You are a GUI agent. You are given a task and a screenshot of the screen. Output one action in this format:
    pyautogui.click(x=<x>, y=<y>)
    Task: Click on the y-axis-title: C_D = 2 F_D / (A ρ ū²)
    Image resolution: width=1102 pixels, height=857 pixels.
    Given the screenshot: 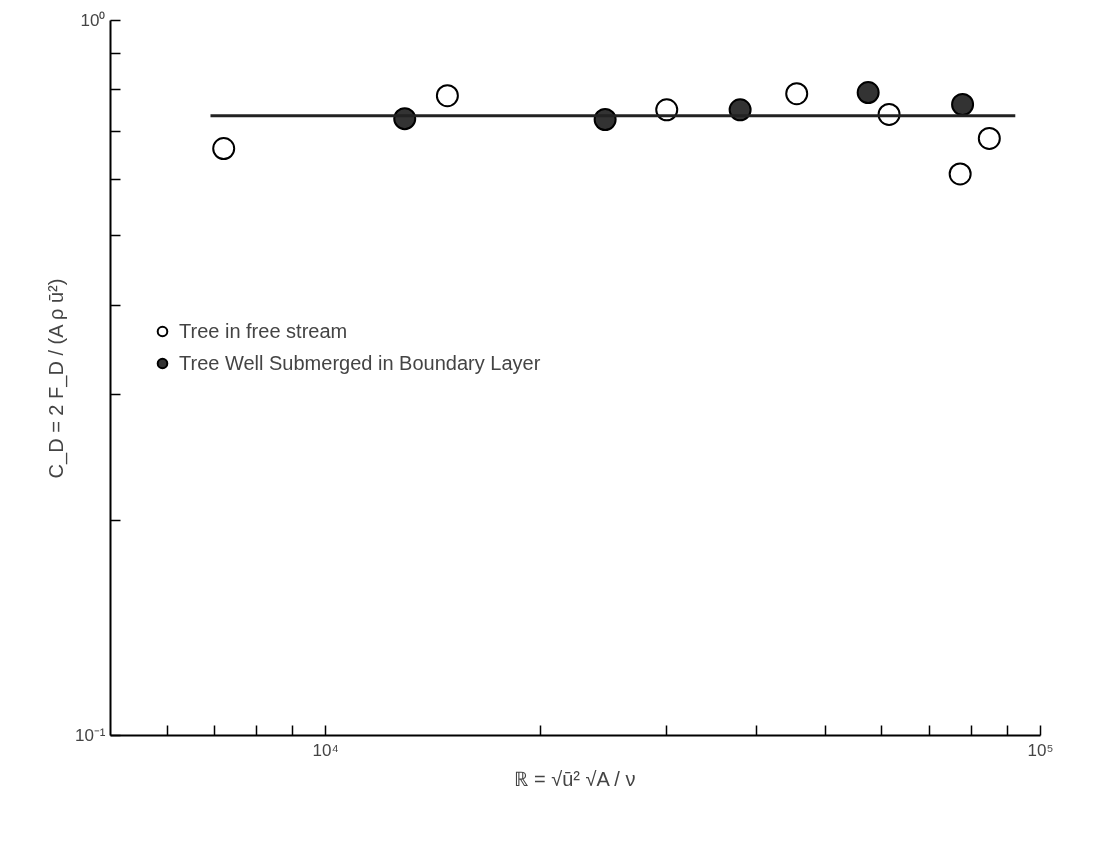 What is the action you would take?
    pyautogui.click(x=56, y=378)
    